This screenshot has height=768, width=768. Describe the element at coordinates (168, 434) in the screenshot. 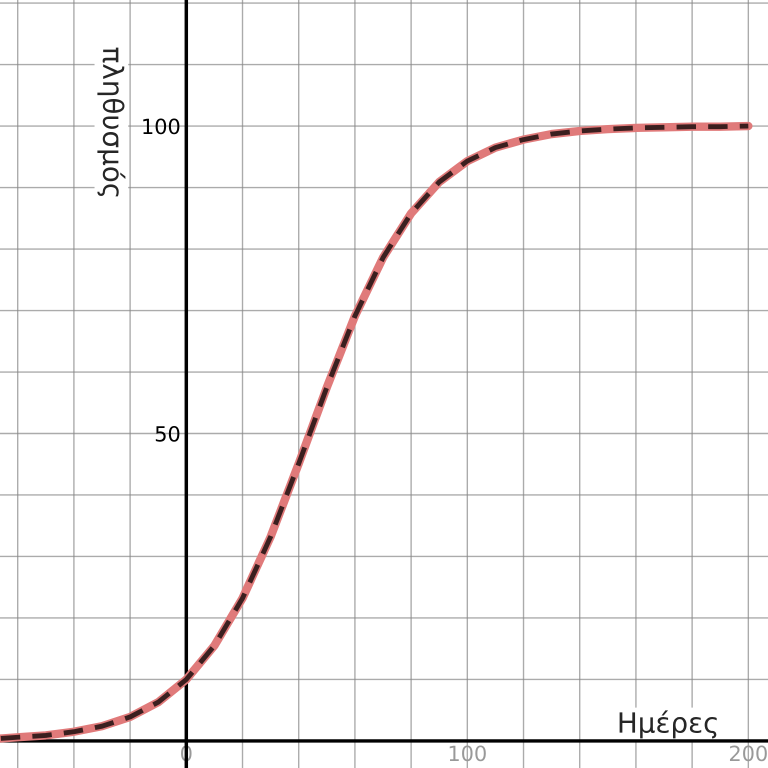

I see `y-tick-label: 50` at that location.